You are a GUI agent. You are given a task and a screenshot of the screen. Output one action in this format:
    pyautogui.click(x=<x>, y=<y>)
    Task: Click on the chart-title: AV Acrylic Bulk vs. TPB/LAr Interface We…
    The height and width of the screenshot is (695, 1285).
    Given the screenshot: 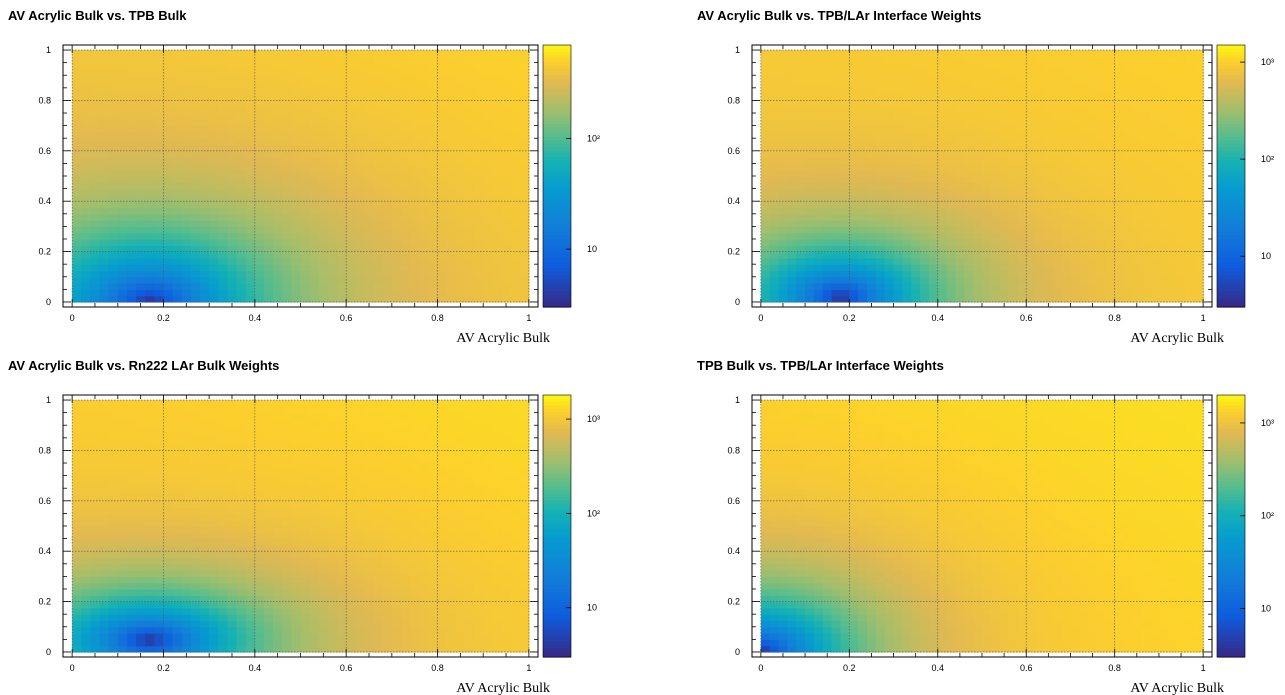 What is the action you would take?
    pyautogui.click(x=839, y=15)
    